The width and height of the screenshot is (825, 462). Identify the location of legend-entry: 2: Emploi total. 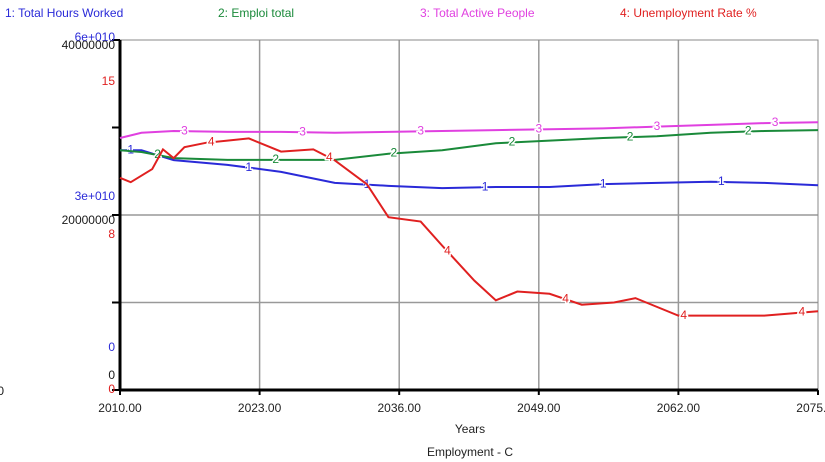
(256, 13).